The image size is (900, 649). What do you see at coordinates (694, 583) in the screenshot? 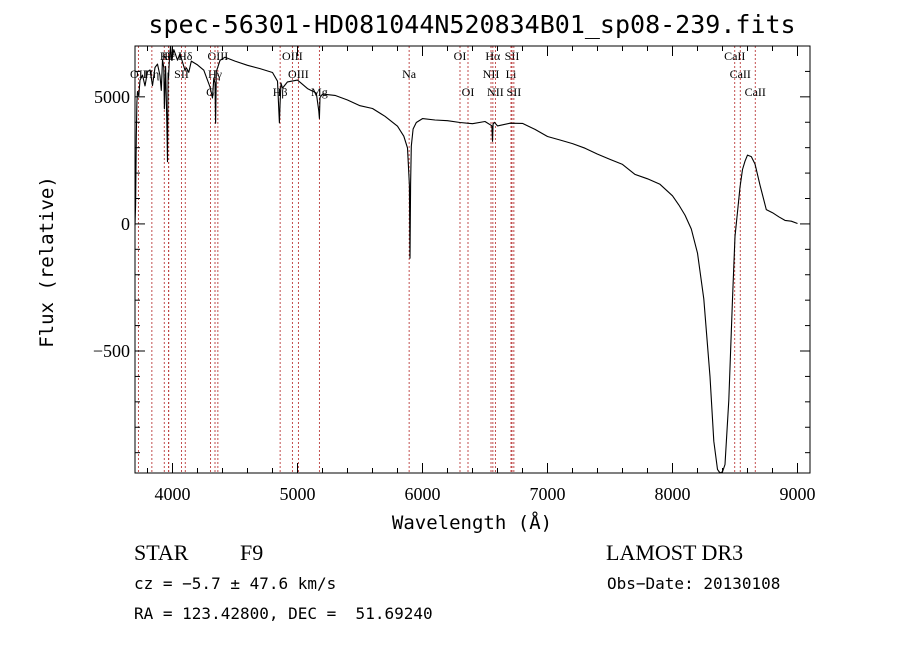
I see `obs-date: Obs−Date: 20130108` at bounding box center [694, 583].